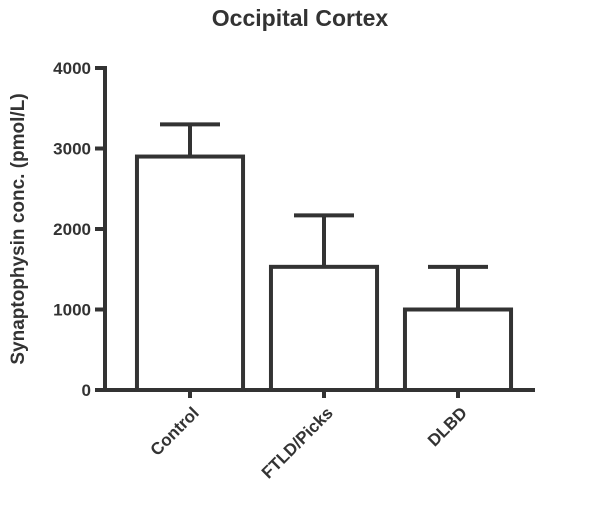 This screenshot has height=522, width=600. Describe the element at coordinates (72, 68) in the screenshot. I see `y-tick-label: 4000` at that location.